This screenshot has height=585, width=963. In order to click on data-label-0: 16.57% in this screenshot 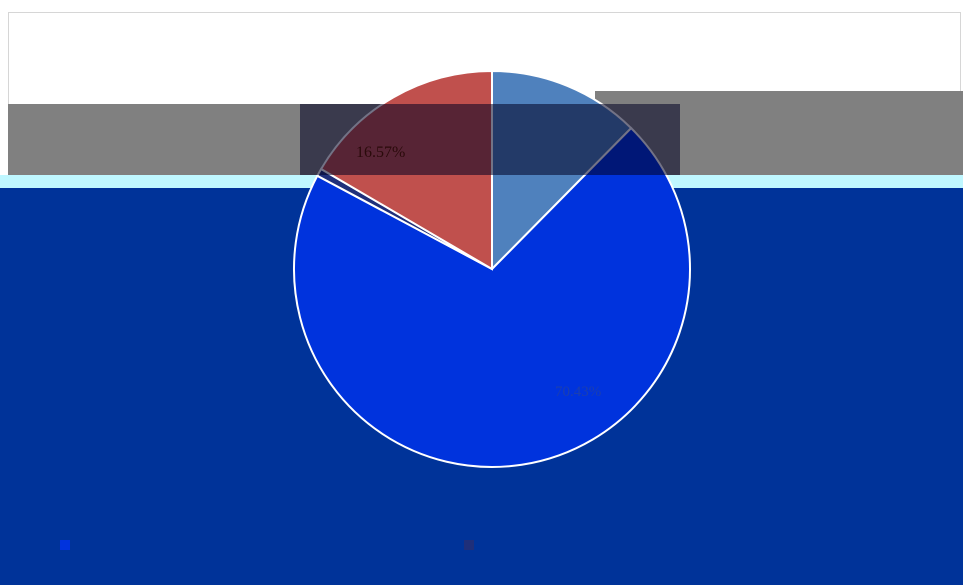, I will do `click(380, 152)`.